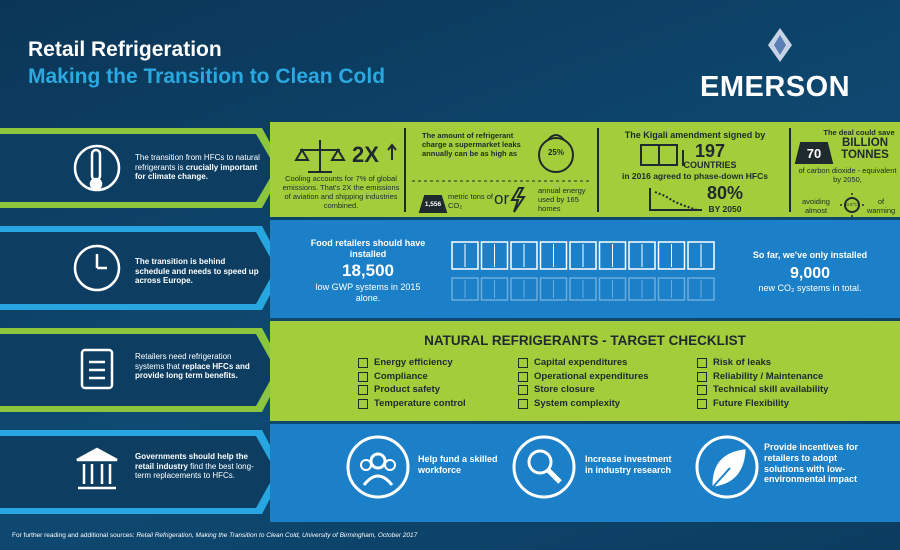 Image resolution: width=900 pixels, height=550 pixels. Describe the element at coordinates (583, 271) in the screenshot. I see `display-cases` at that location.